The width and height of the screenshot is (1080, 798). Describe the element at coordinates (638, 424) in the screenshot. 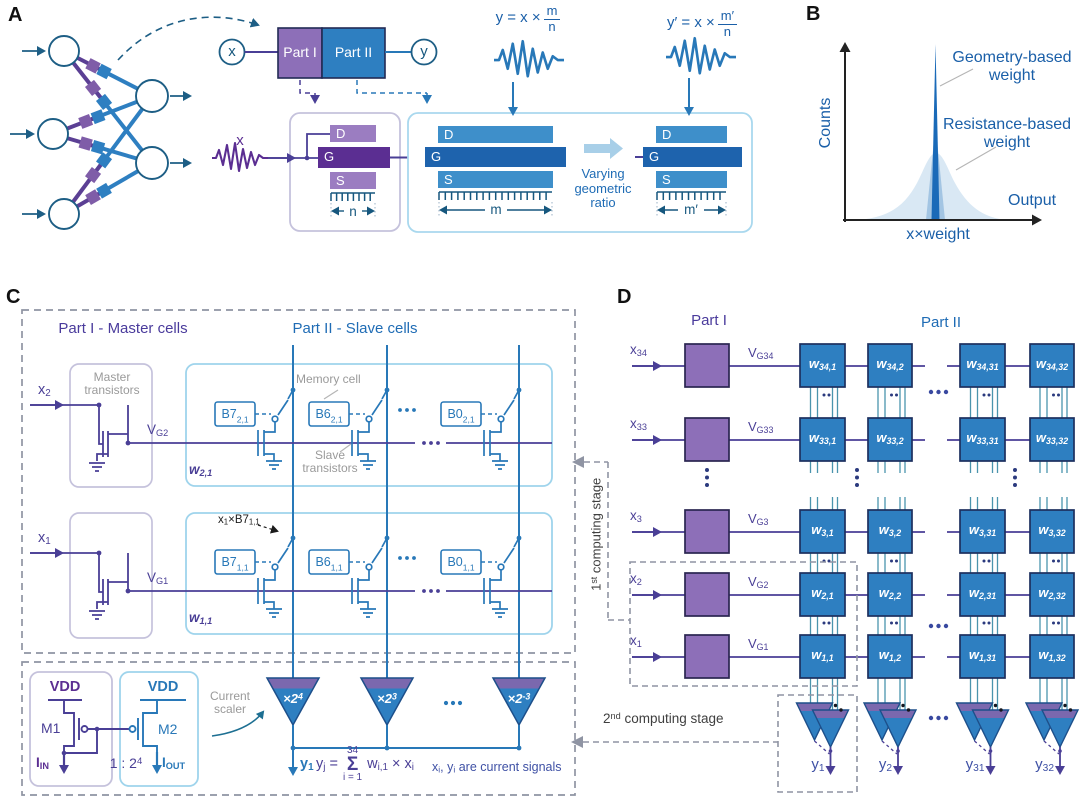

I see `d-input-1: x33` at that location.